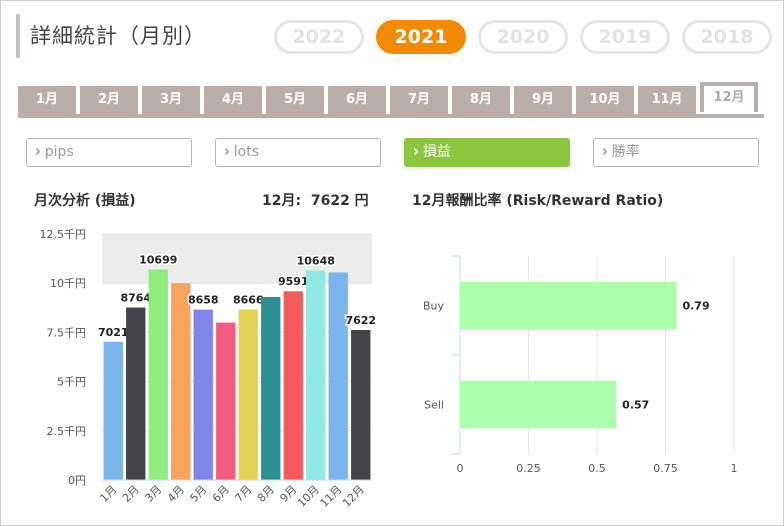 The image size is (784, 526). What do you see at coordinates (158, 374) in the screenshot?
I see `bar-3月` at bounding box center [158, 374].